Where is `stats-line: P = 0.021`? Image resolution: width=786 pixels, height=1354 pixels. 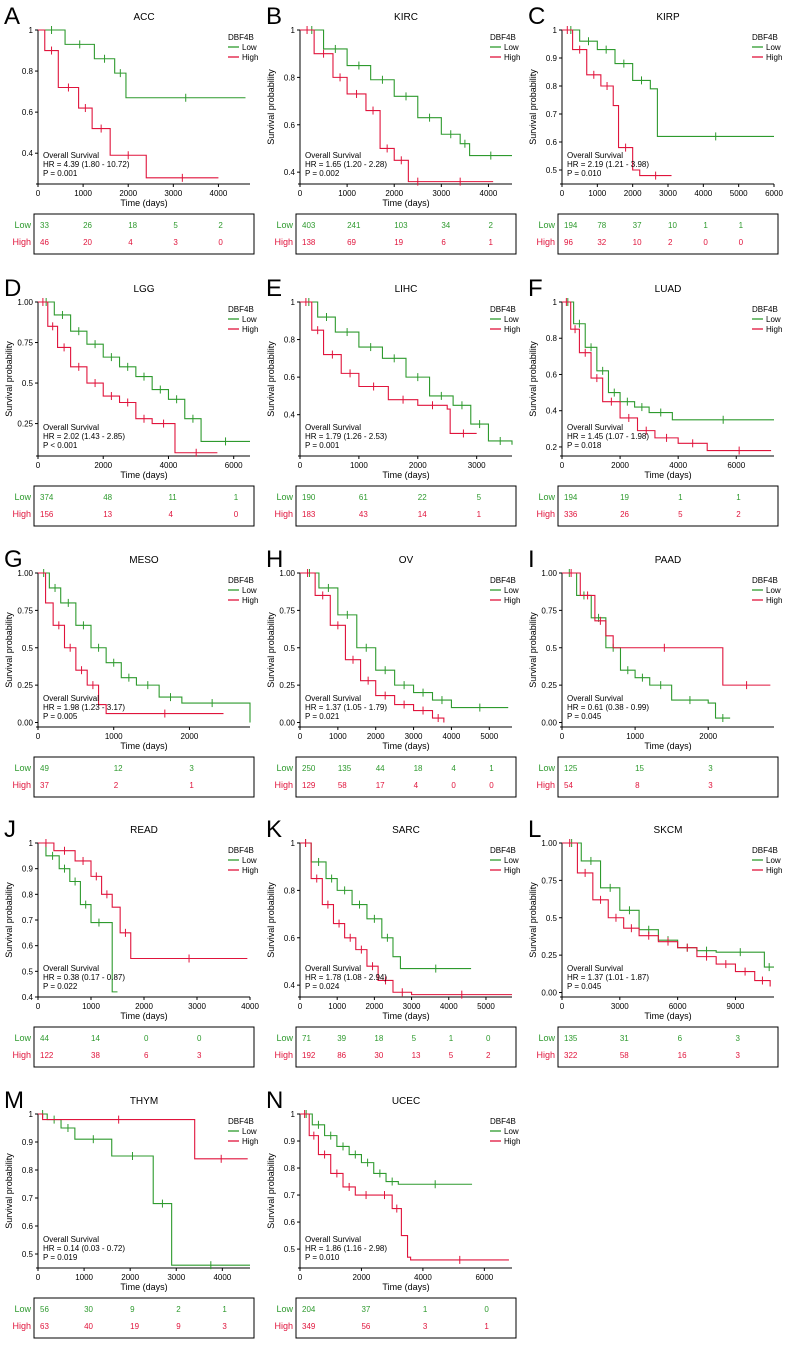
stats-line: P = 0.021 is located at coordinates (322, 716).